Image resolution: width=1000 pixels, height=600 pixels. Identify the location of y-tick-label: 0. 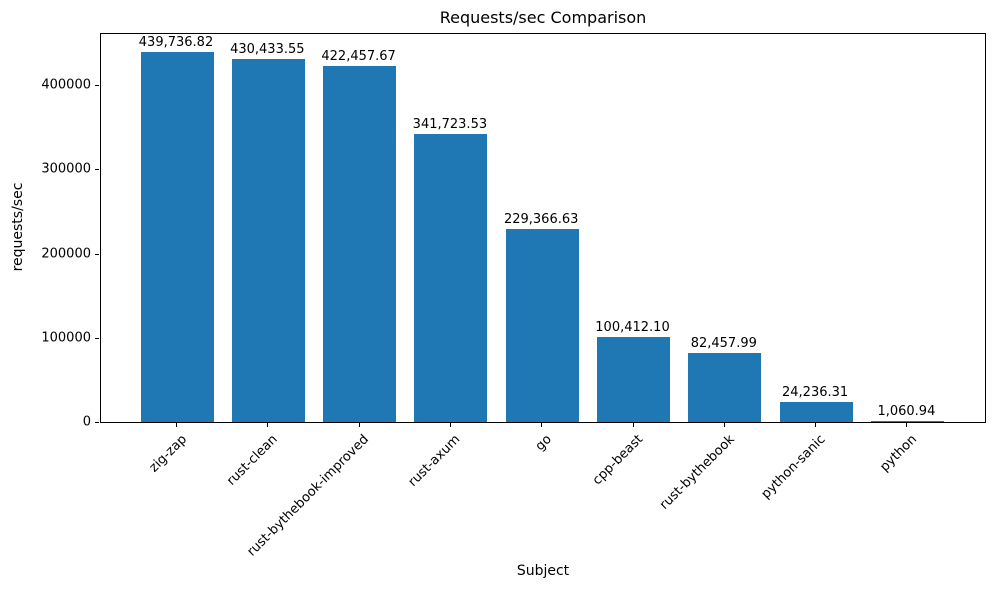
(86, 422).